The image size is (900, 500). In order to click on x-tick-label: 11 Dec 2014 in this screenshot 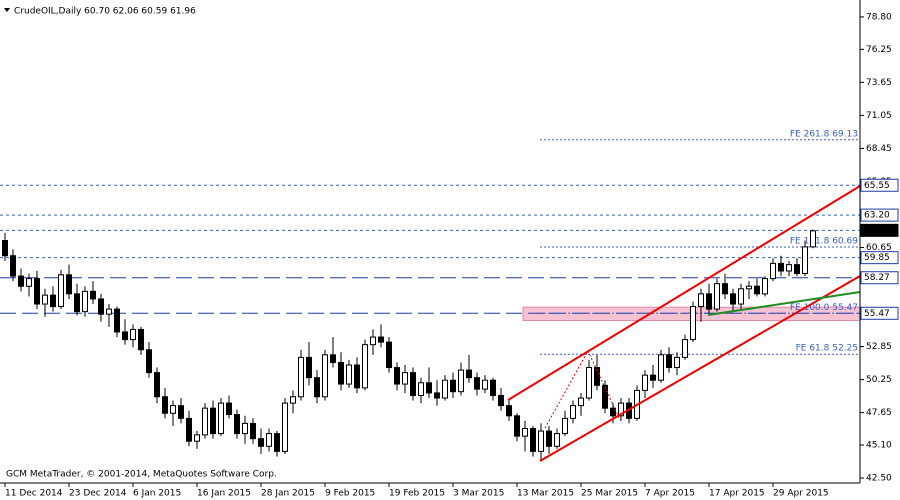, I will do `click(34, 494)`.